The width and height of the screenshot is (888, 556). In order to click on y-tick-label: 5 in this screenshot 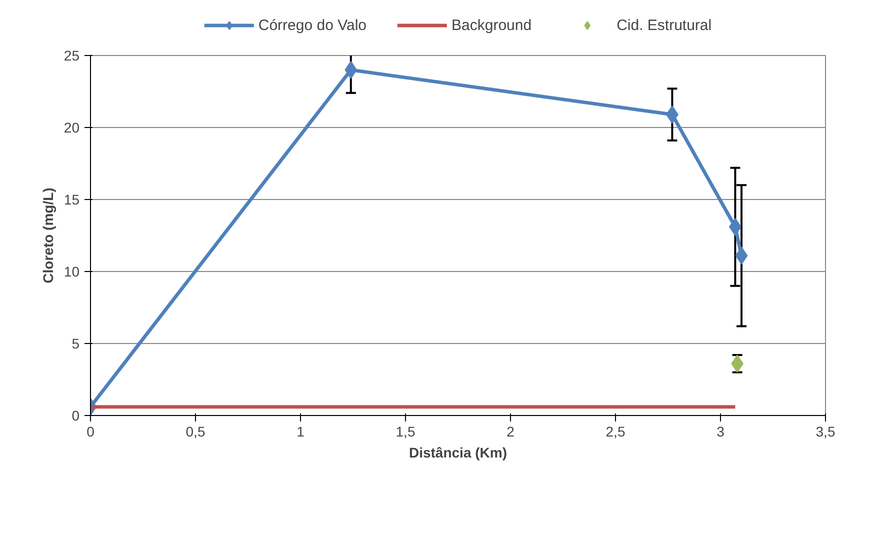, I will do `click(76, 344)`.